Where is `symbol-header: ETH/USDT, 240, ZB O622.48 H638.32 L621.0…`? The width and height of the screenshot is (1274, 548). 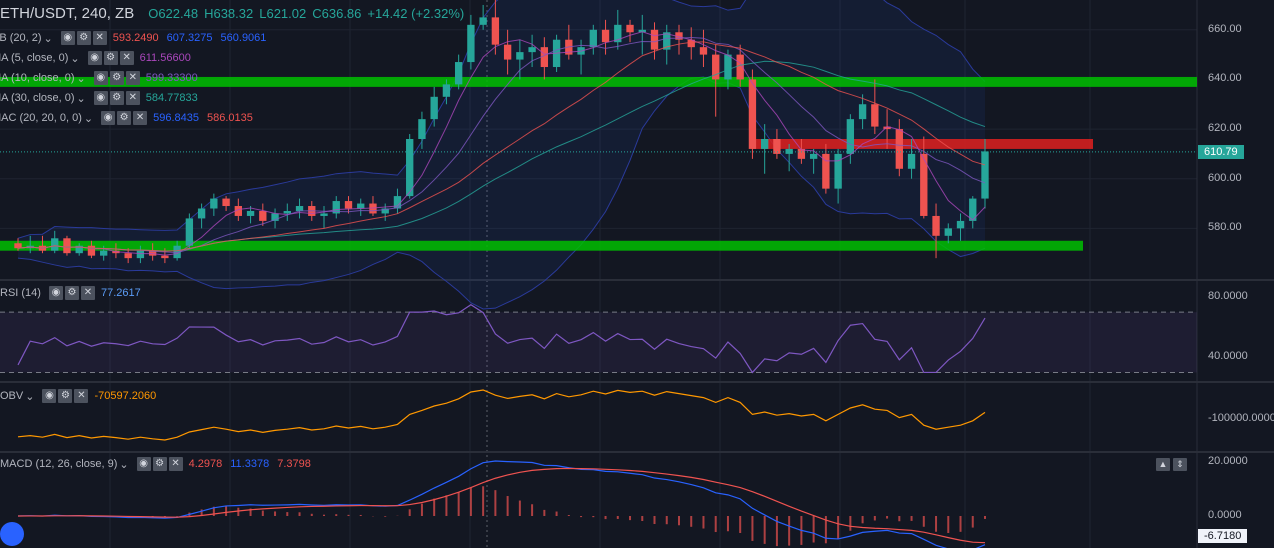 symbol-header: ETH/USDT, 240, ZB O622.48 H638.32 L621.0… is located at coordinates (235, 13).